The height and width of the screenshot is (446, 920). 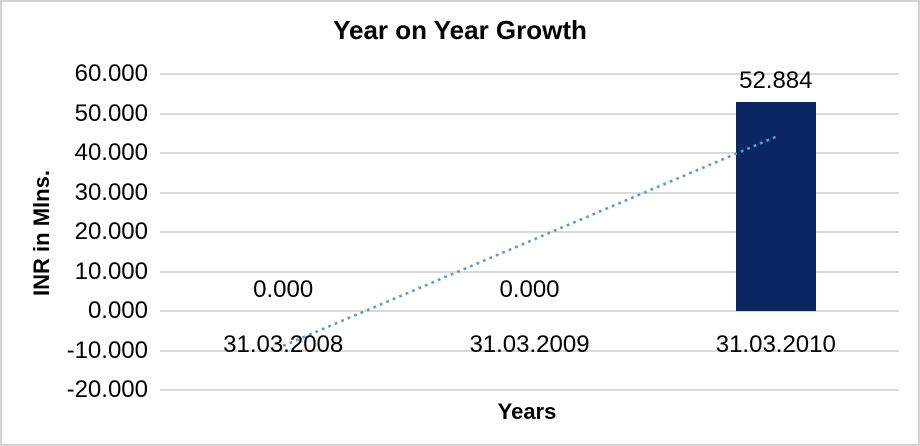 What do you see at coordinates (776, 81) in the screenshot?
I see `data-label: 52.884` at bounding box center [776, 81].